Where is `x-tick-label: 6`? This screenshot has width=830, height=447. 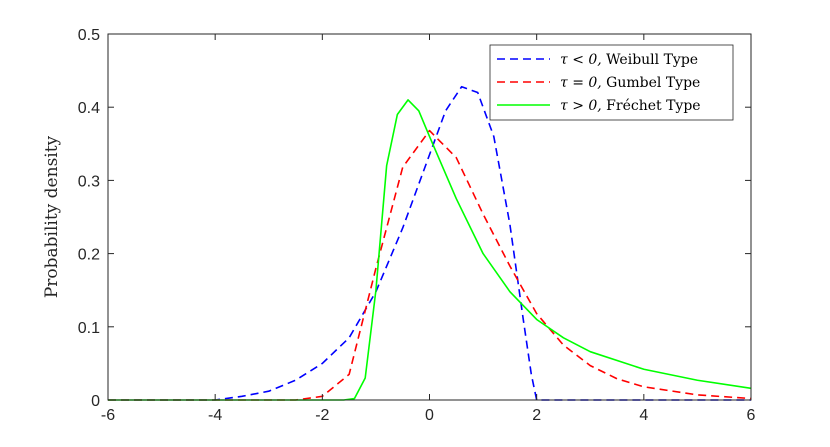 x-tick-label: 6 is located at coordinates (751, 415).